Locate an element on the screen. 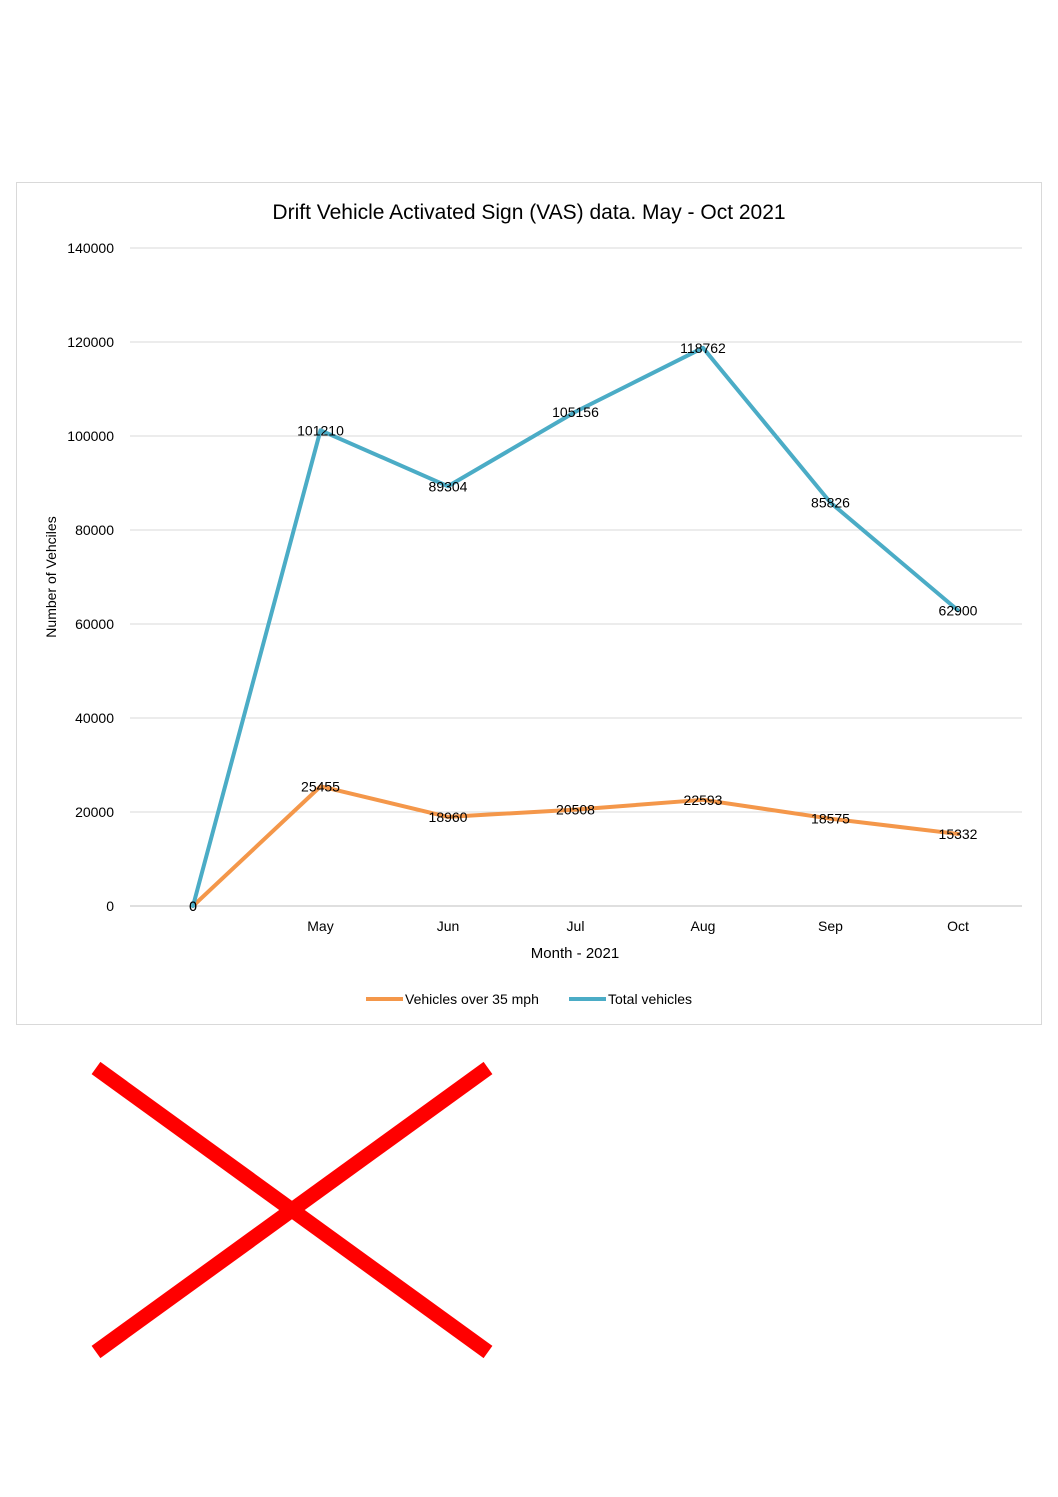 The image size is (1058, 1497). data-label: 105156 is located at coordinates (575, 412).